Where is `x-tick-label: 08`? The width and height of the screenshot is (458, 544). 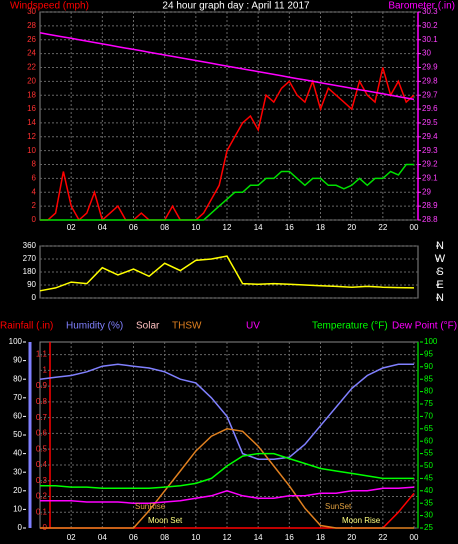
x-tick-label: 08 is located at coordinates (164, 537).